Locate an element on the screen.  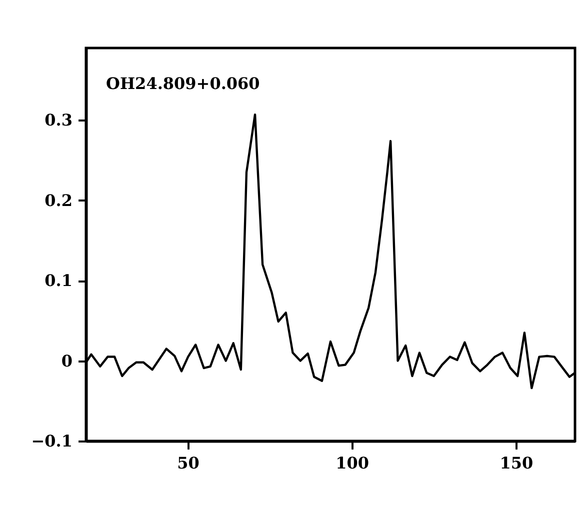
y-tick-label: 0.2 is located at coordinates (58, 200).